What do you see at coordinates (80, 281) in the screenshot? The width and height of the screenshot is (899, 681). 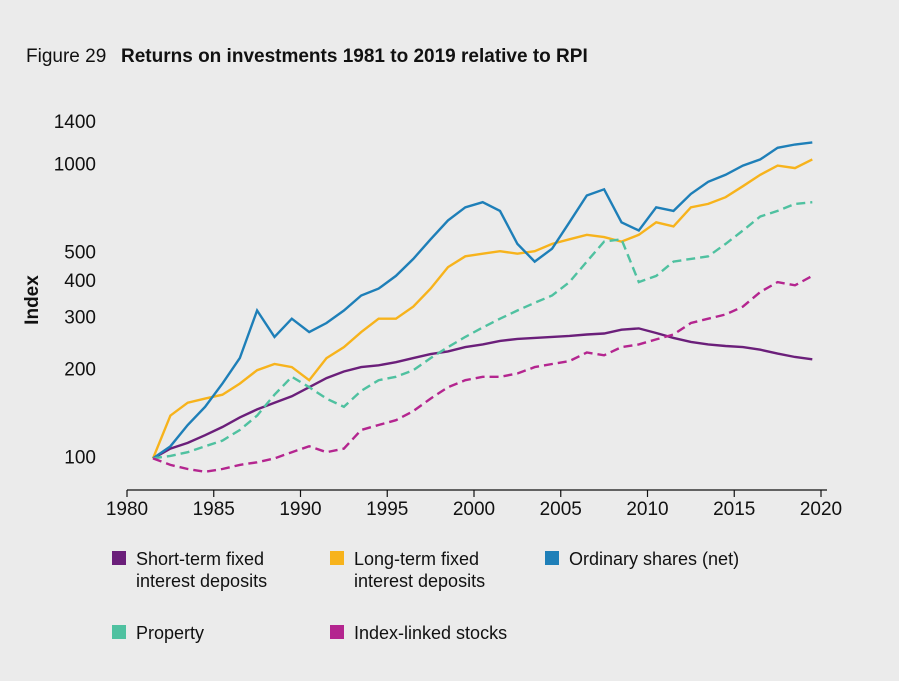 I see `y-tick-label: 400` at bounding box center [80, 281].